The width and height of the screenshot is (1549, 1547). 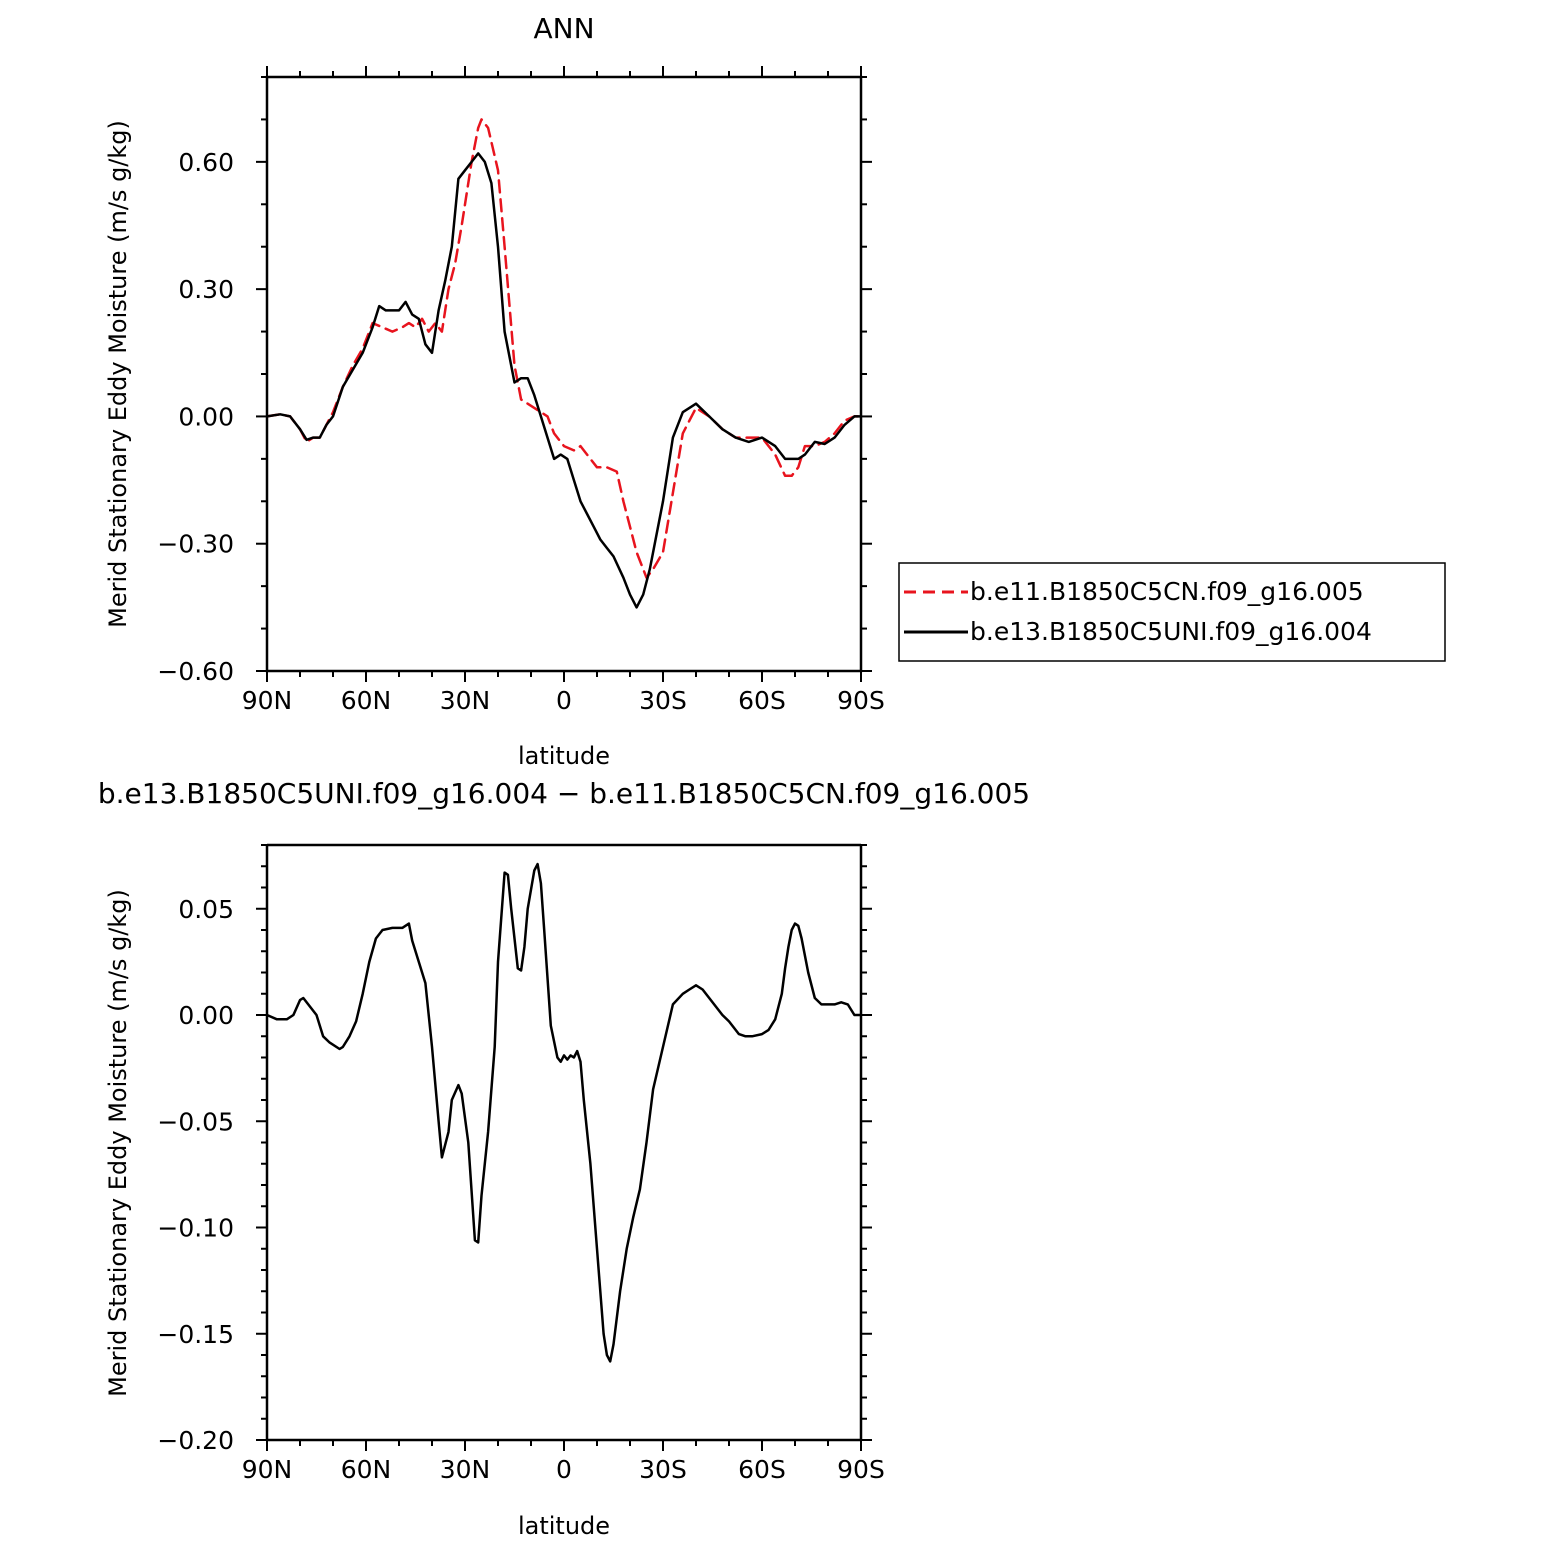 I want to click on legend-box, so click(x=1172, y=612).